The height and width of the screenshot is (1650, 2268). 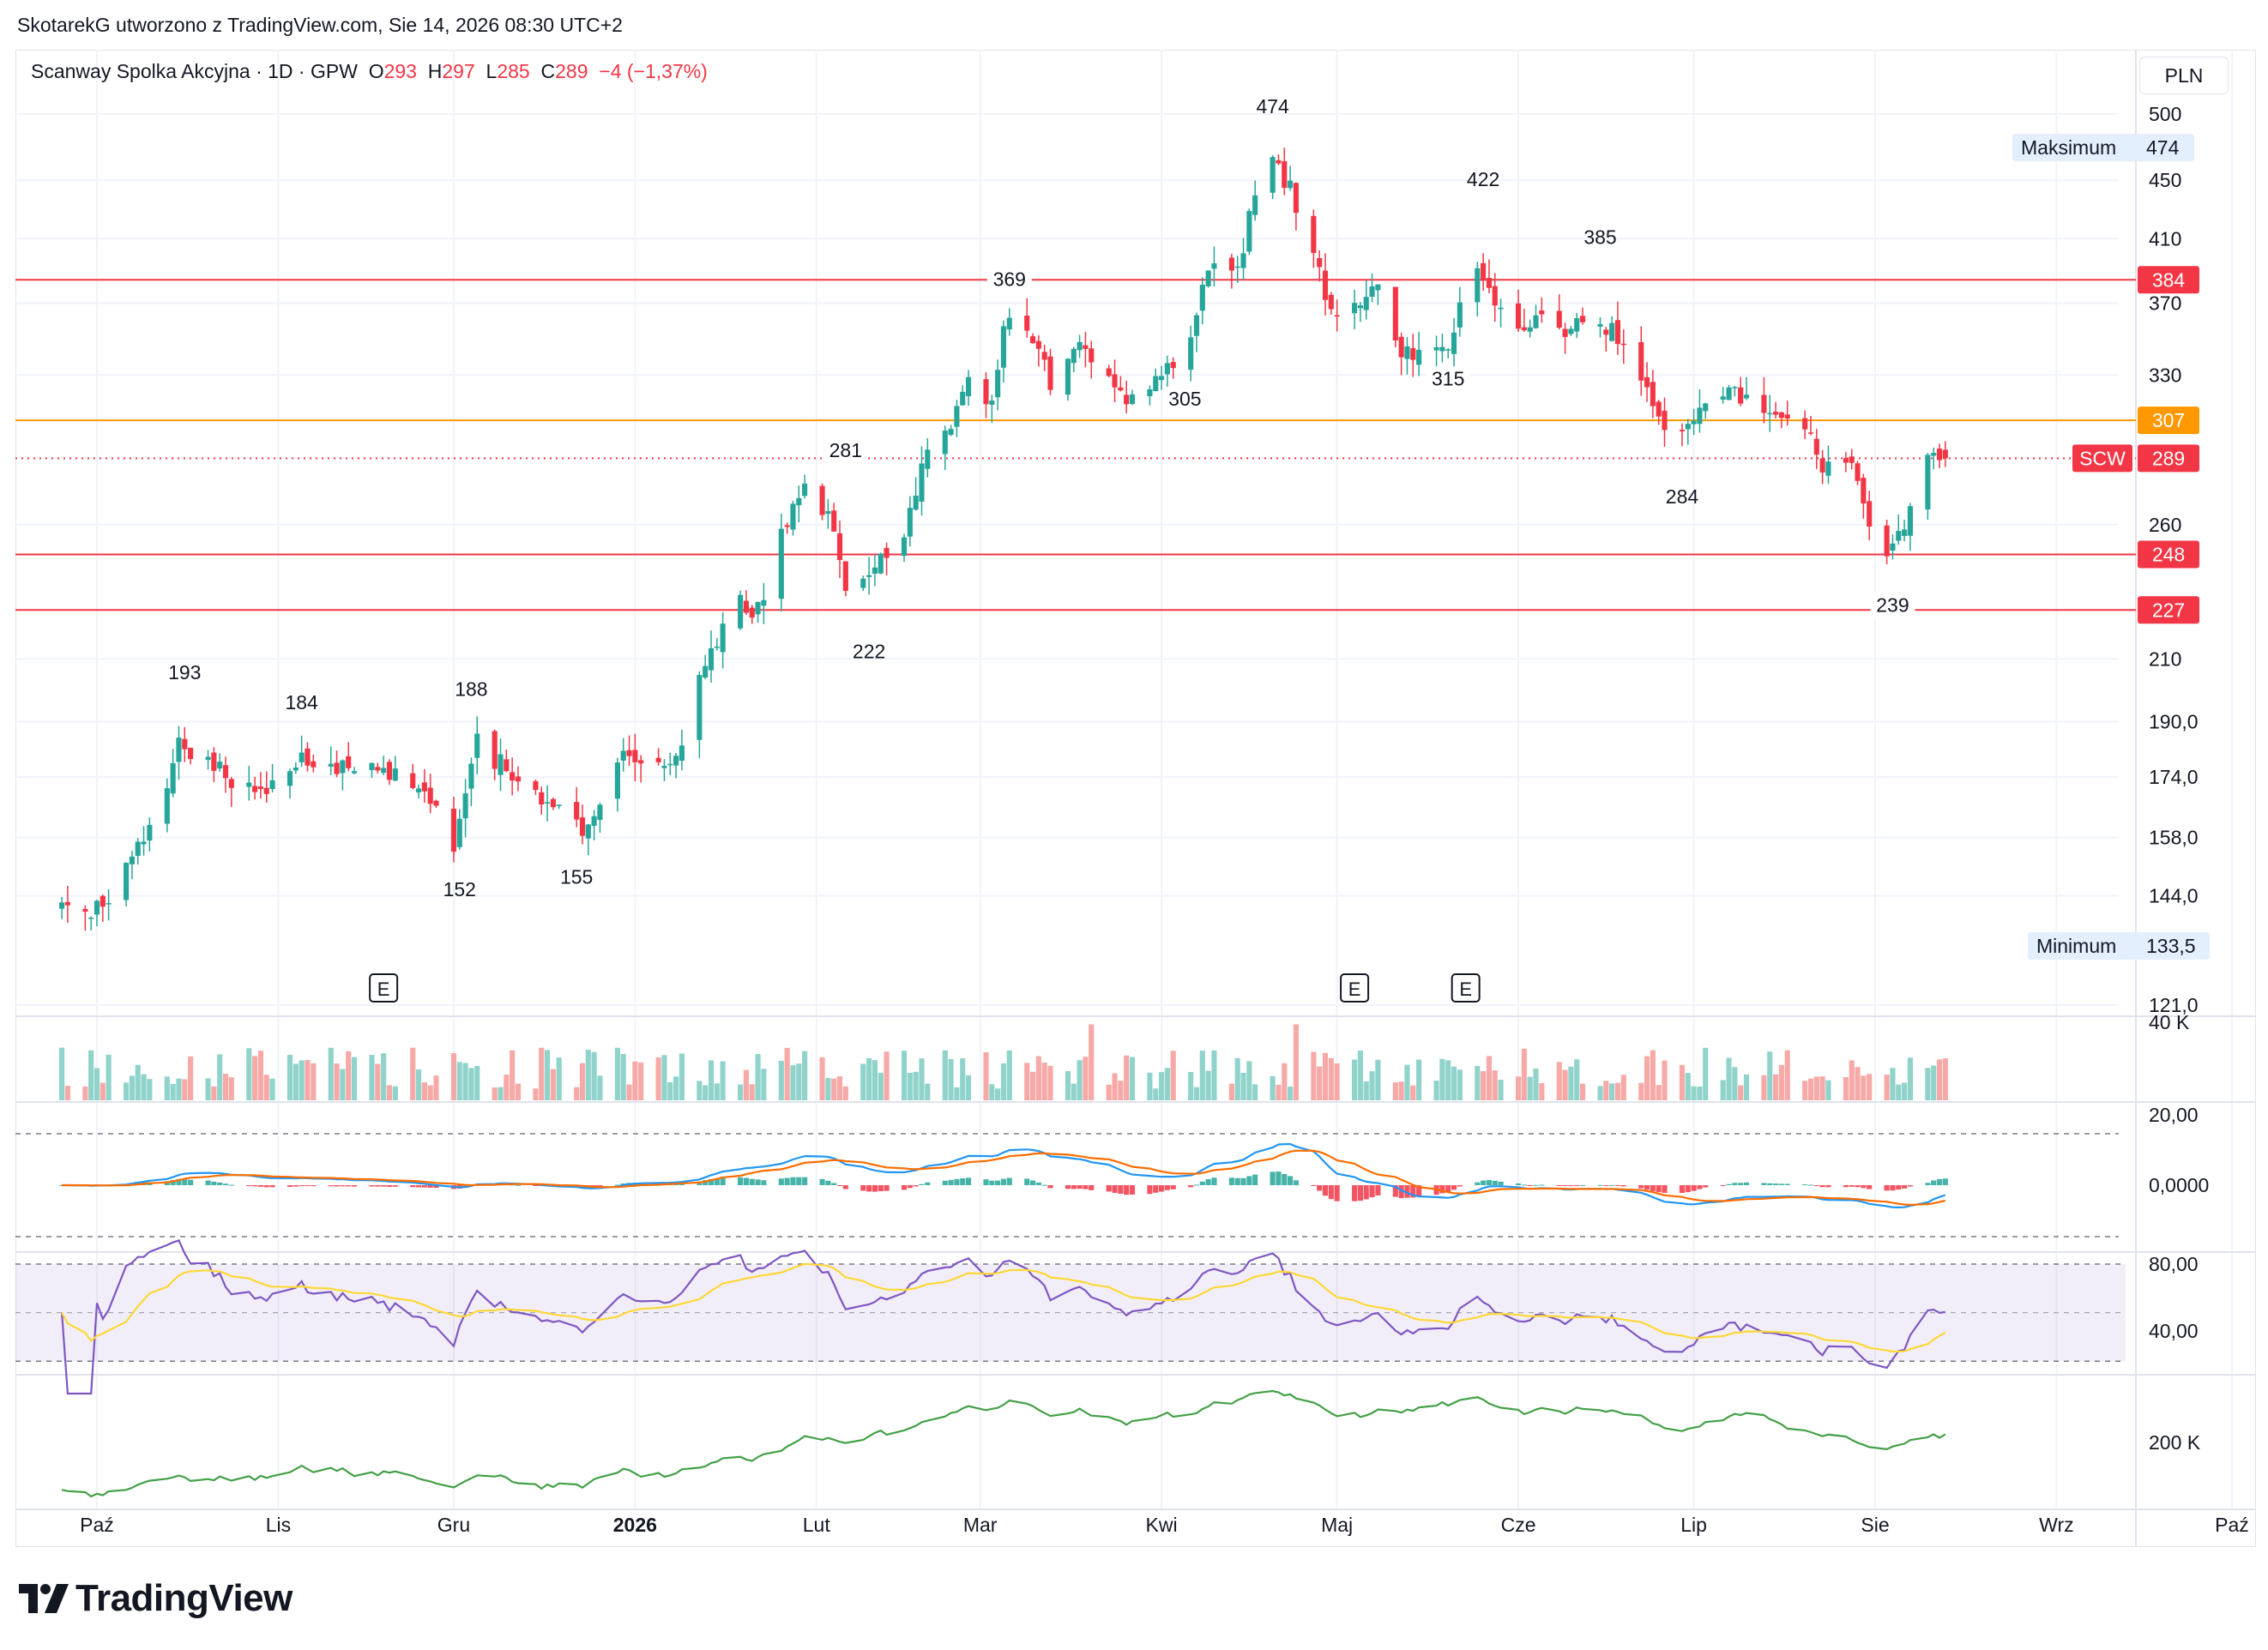 What do you see at coordinates (376, 71) in the screenshot?
I see `open-label: O` at bounding box center [376, 71].